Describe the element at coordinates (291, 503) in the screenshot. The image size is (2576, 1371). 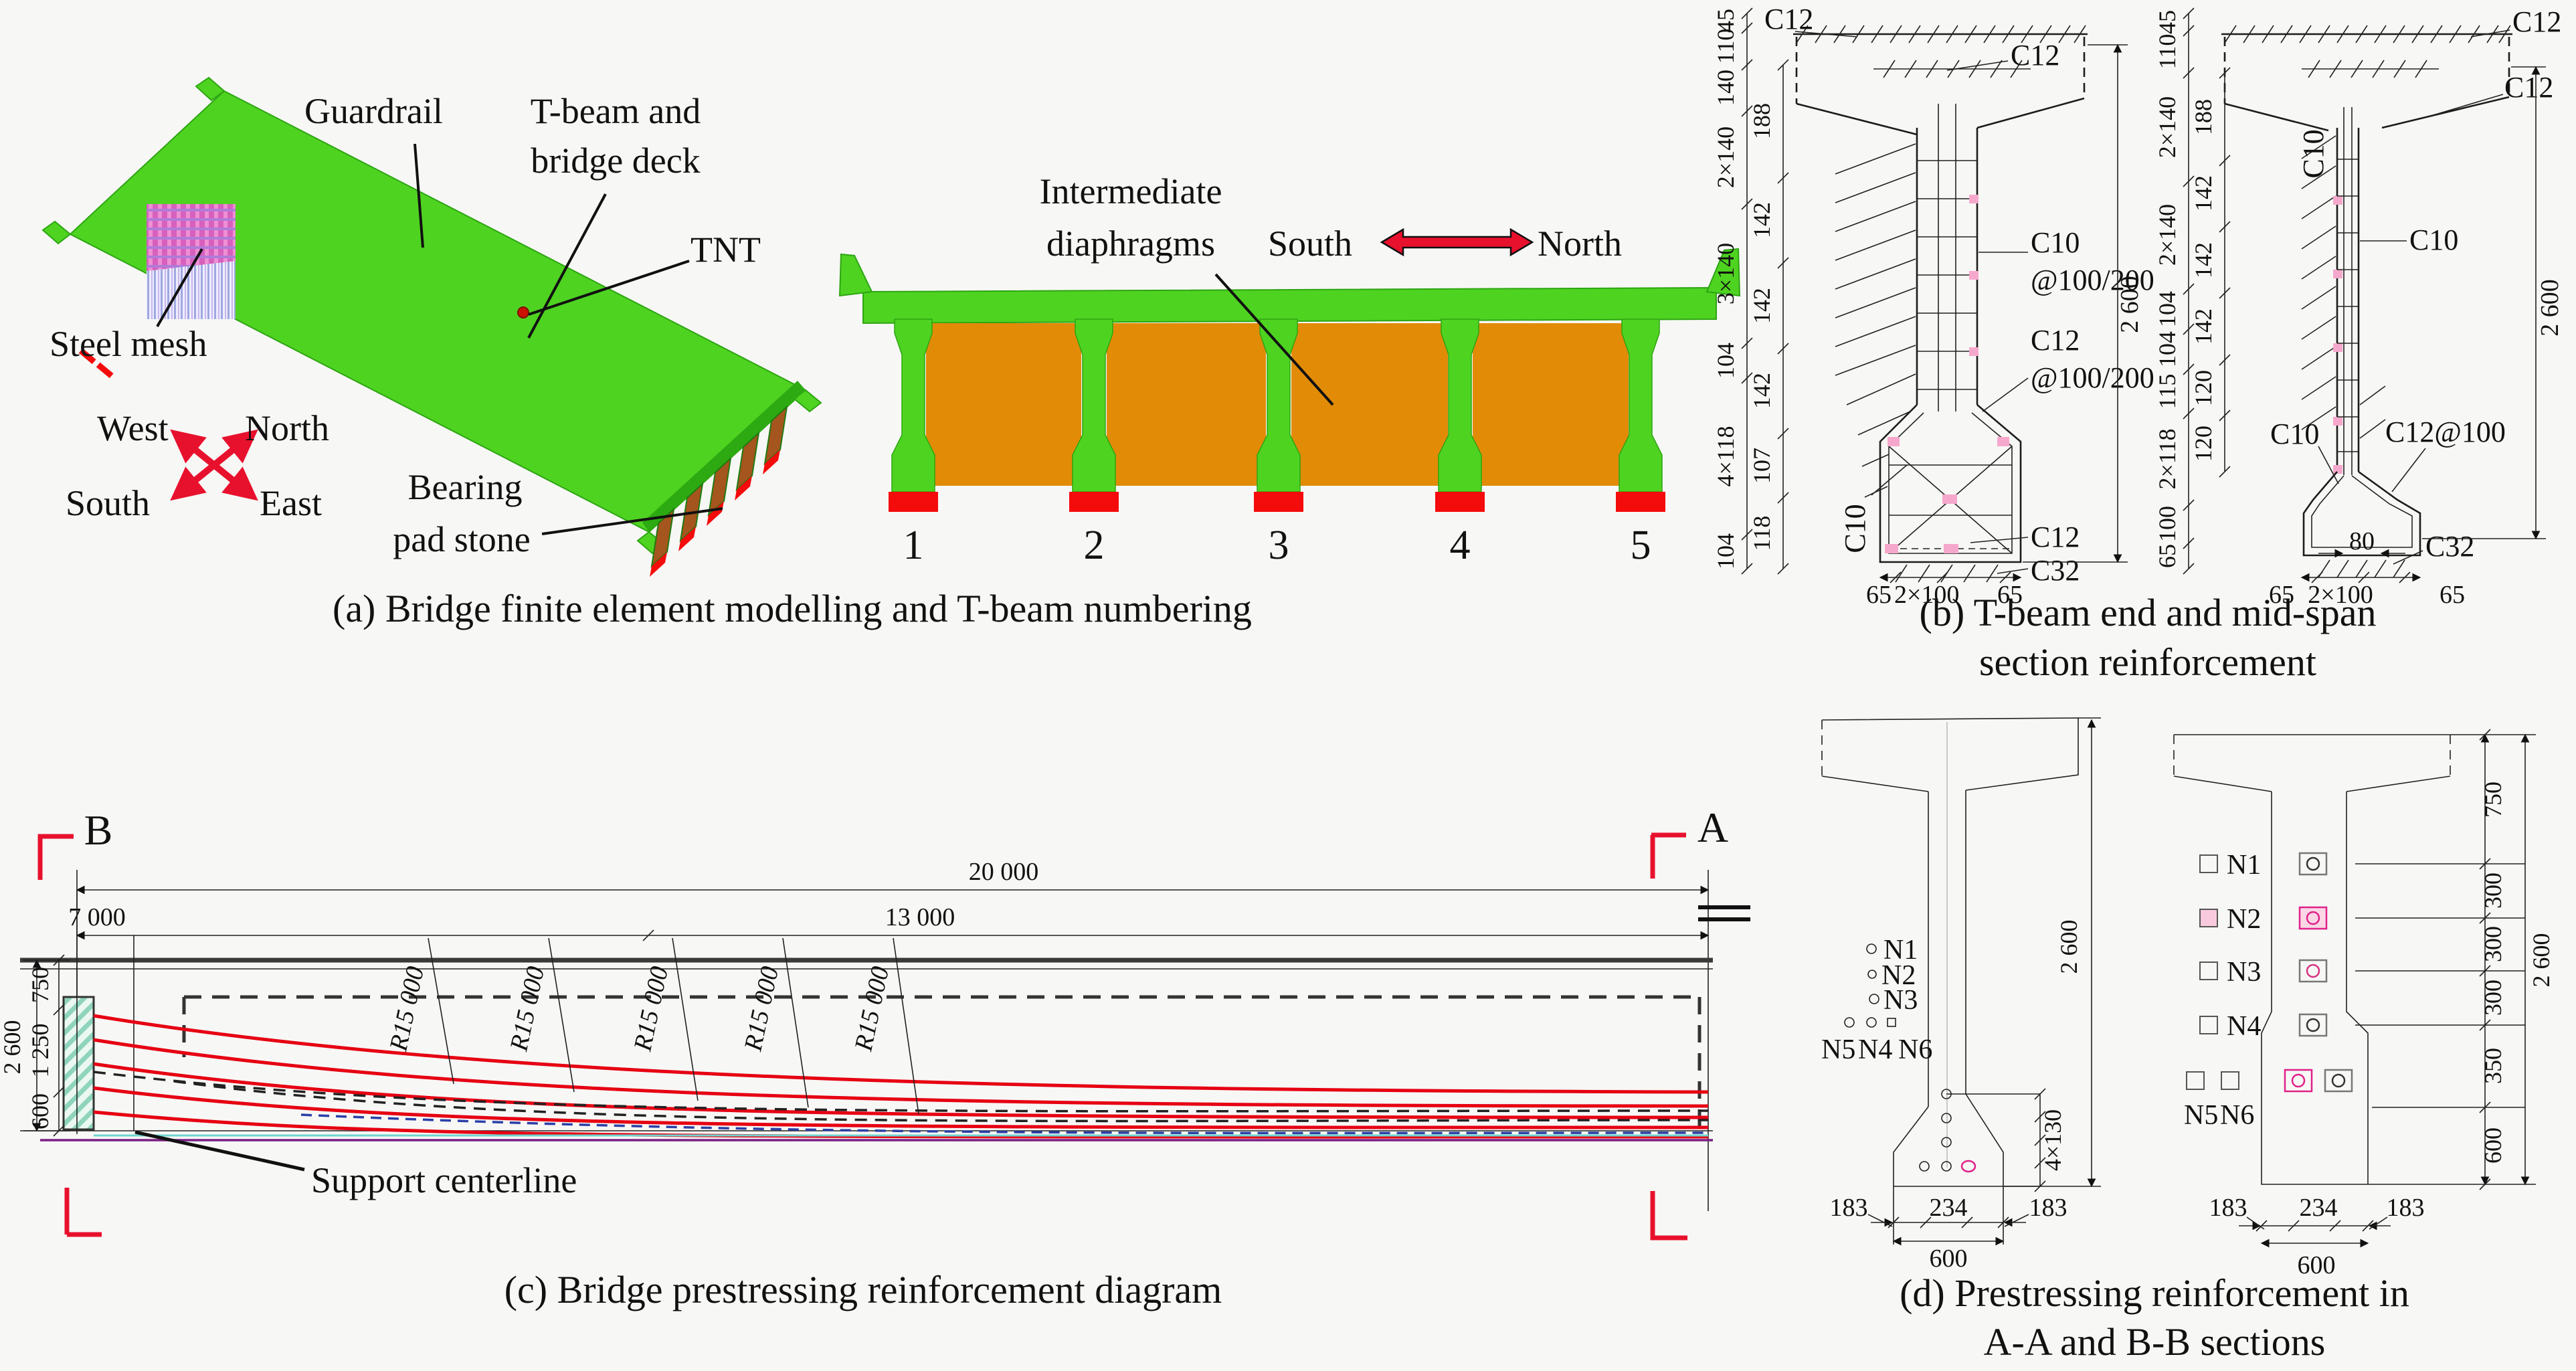
I see `compass-east: East` at that location.